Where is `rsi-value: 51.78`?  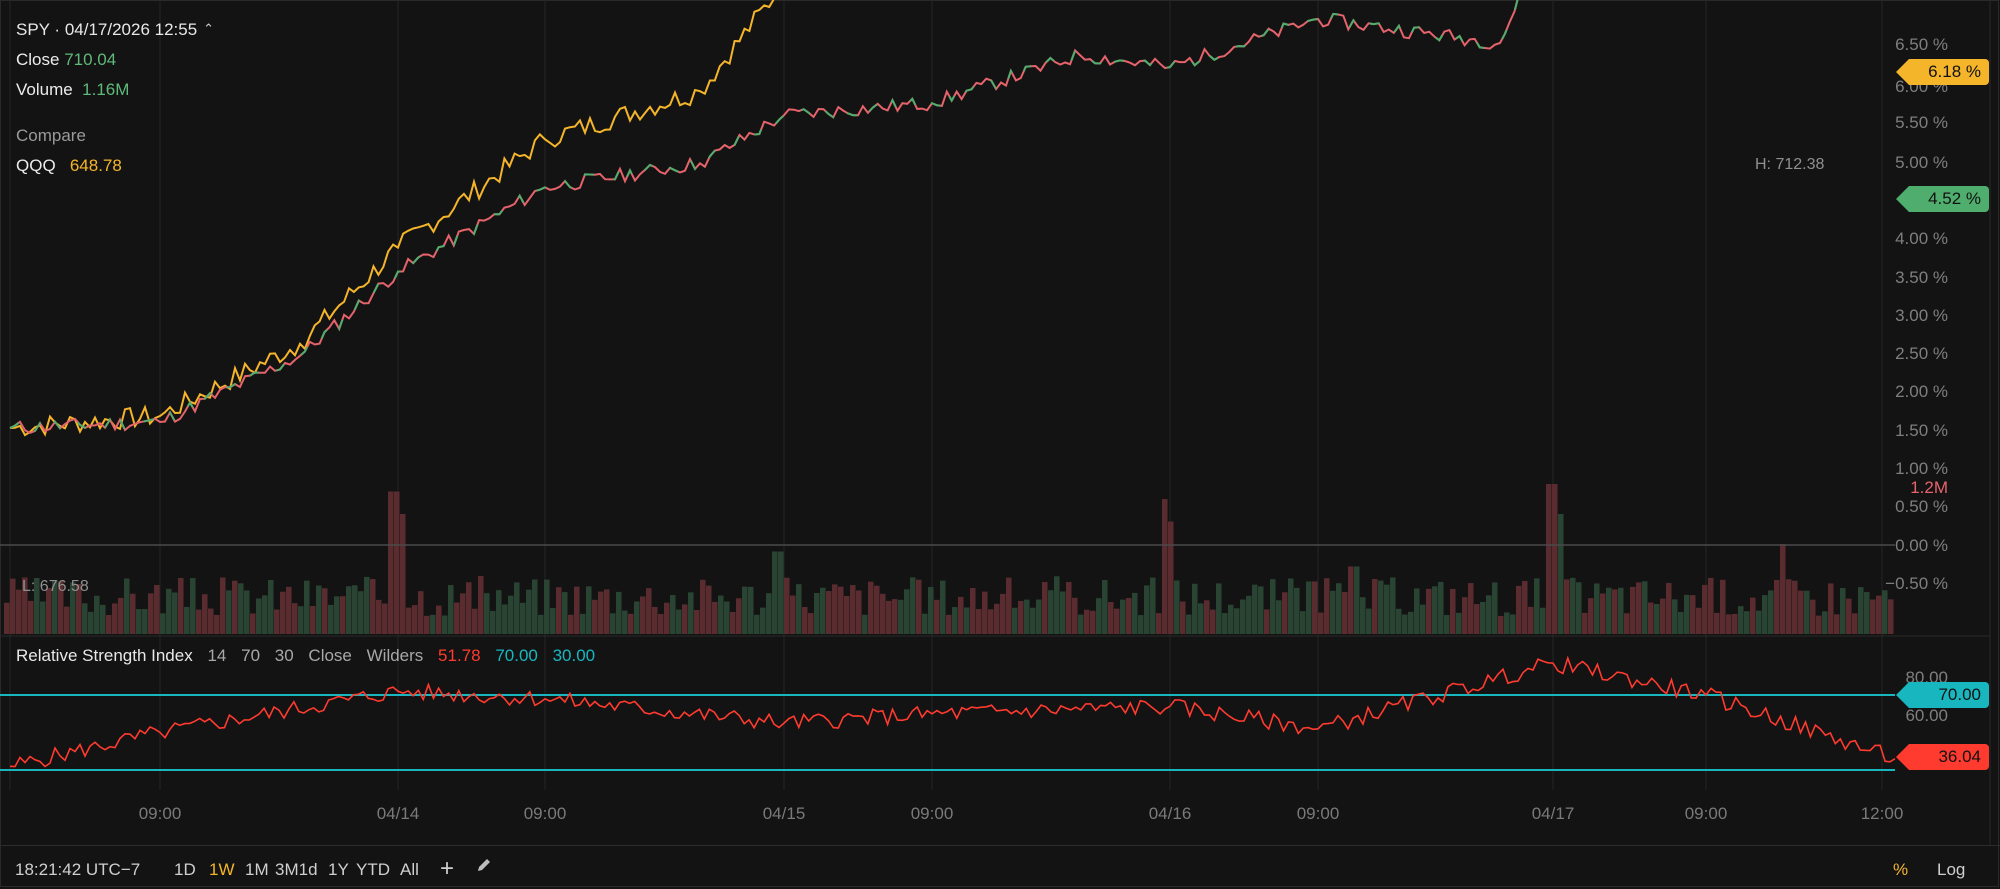
rsi-value: 51.78 is located at coordinates (459, 655).